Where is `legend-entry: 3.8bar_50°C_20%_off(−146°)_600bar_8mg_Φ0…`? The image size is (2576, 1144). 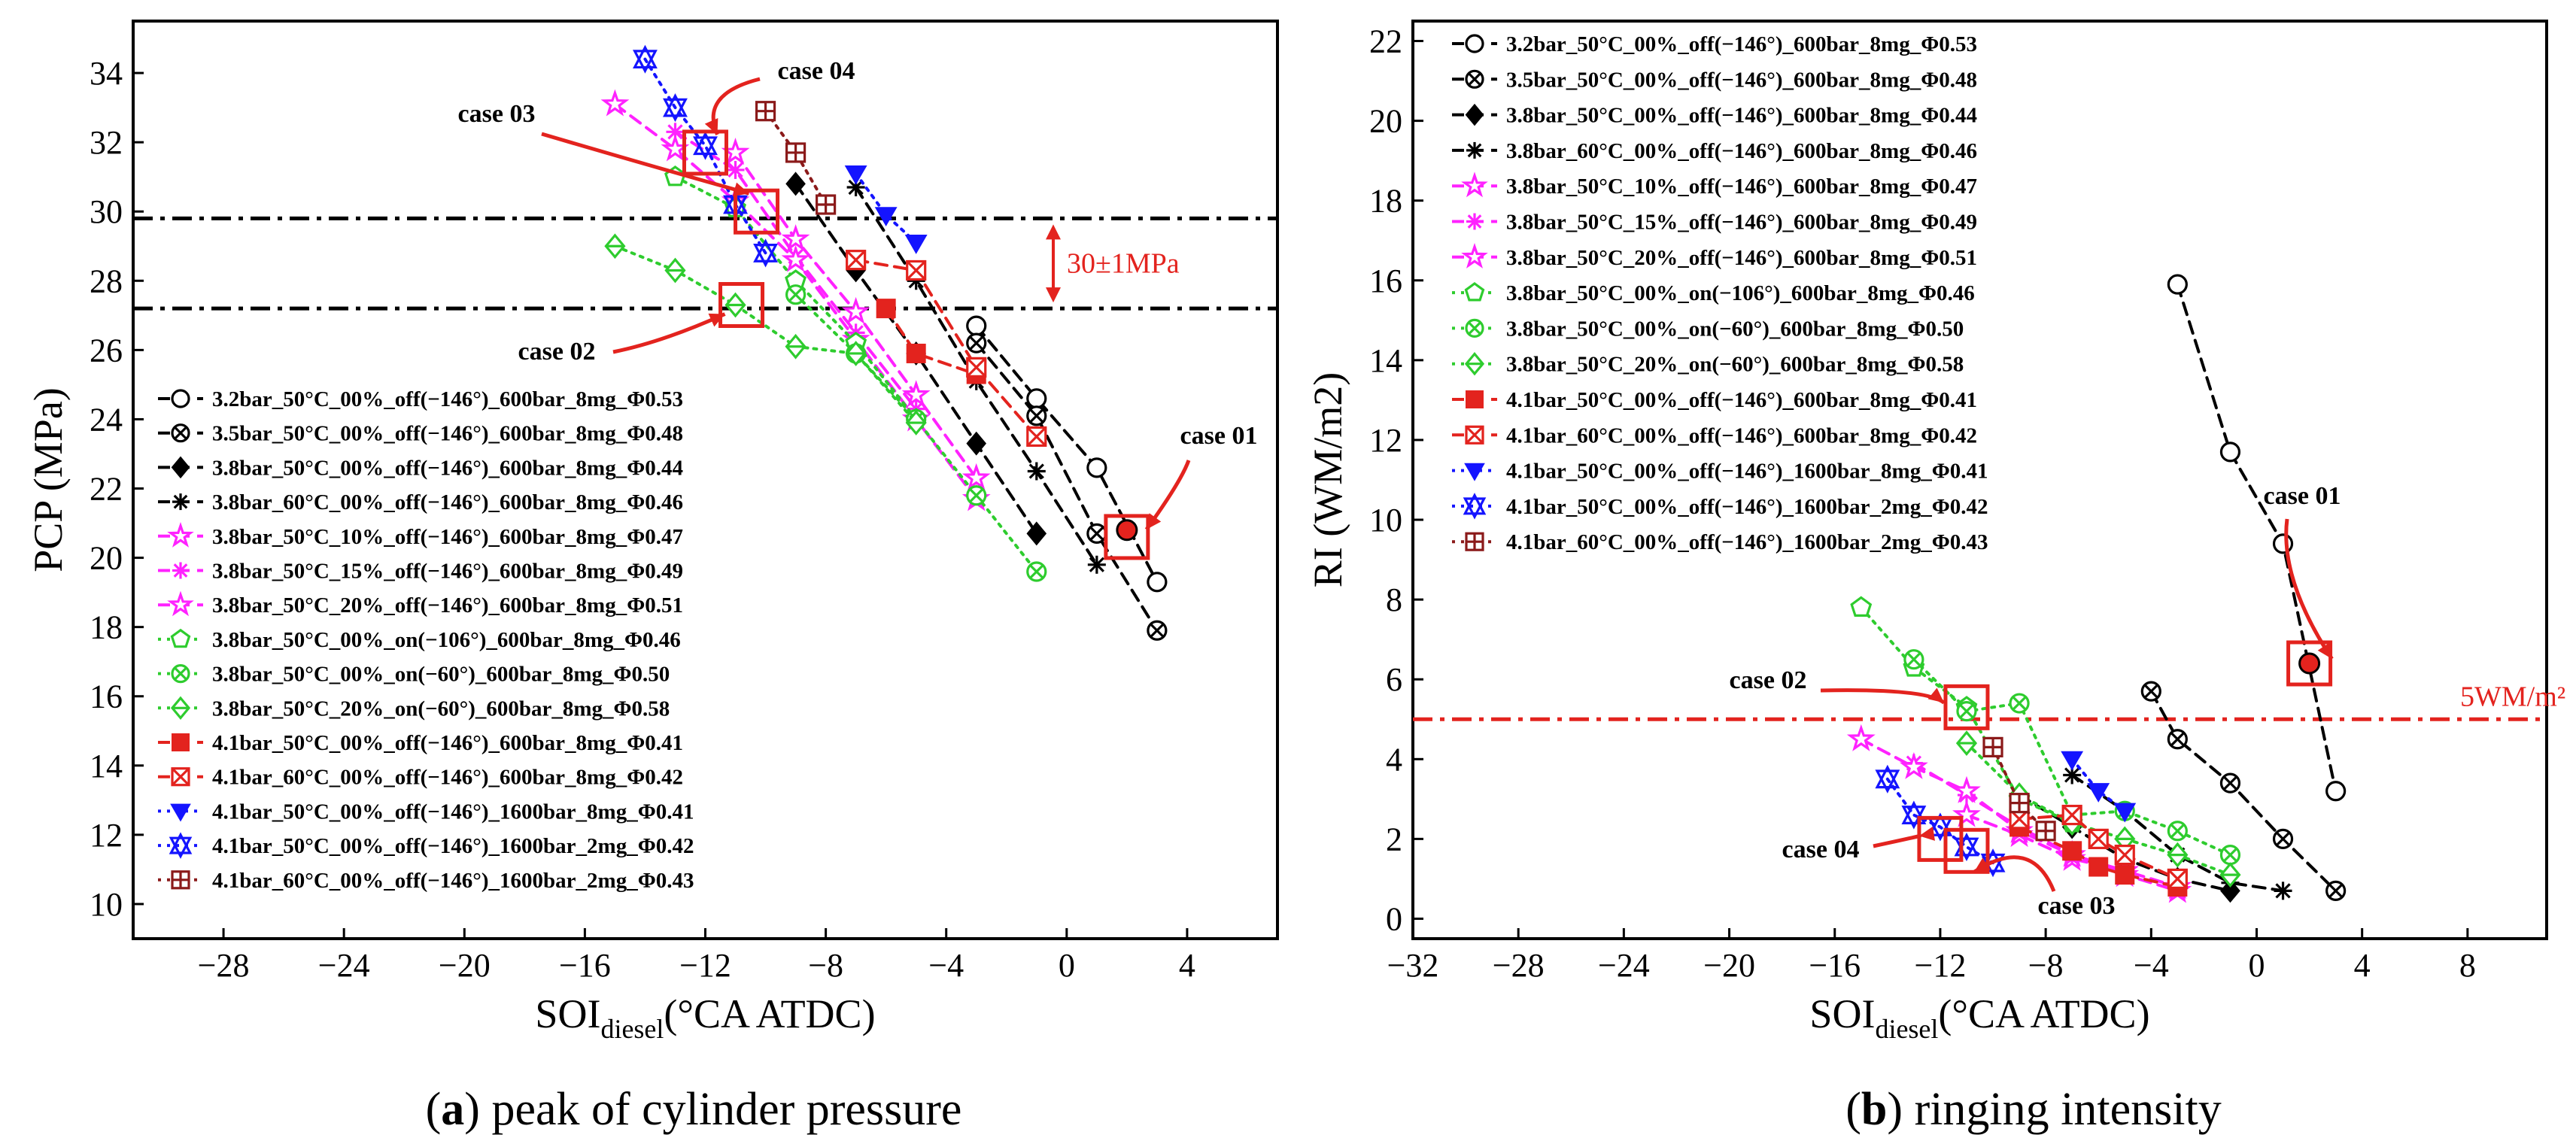
legend-entry: 3.8bar_50°C_20%_off(−146°)_600bar_8mg_Φ0… is located at coordinates (1715, 256).